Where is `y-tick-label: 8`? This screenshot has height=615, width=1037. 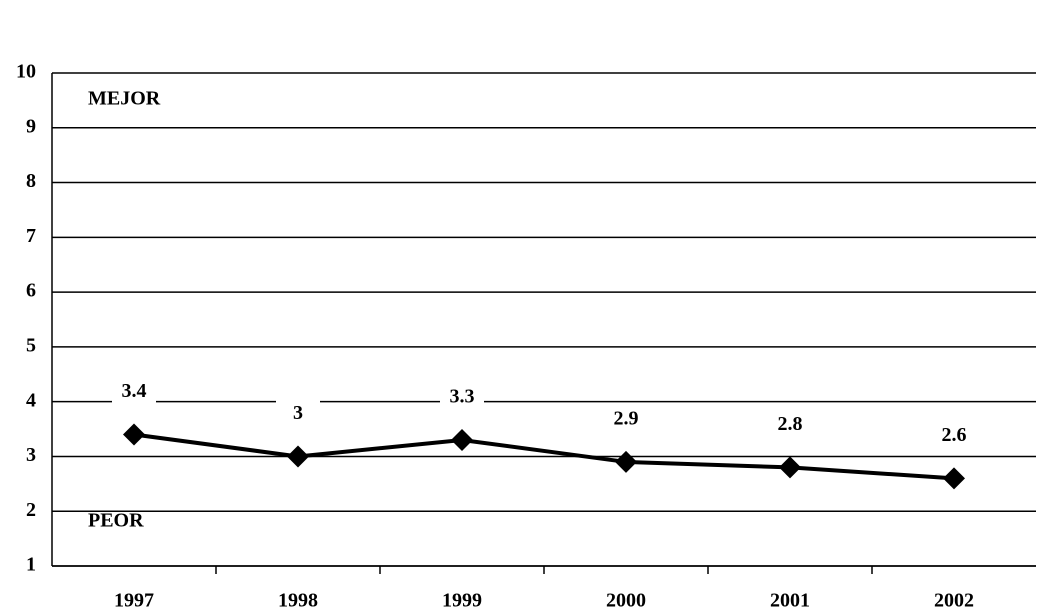
y-tick-label: 8 is located at coordinates (31, 181).